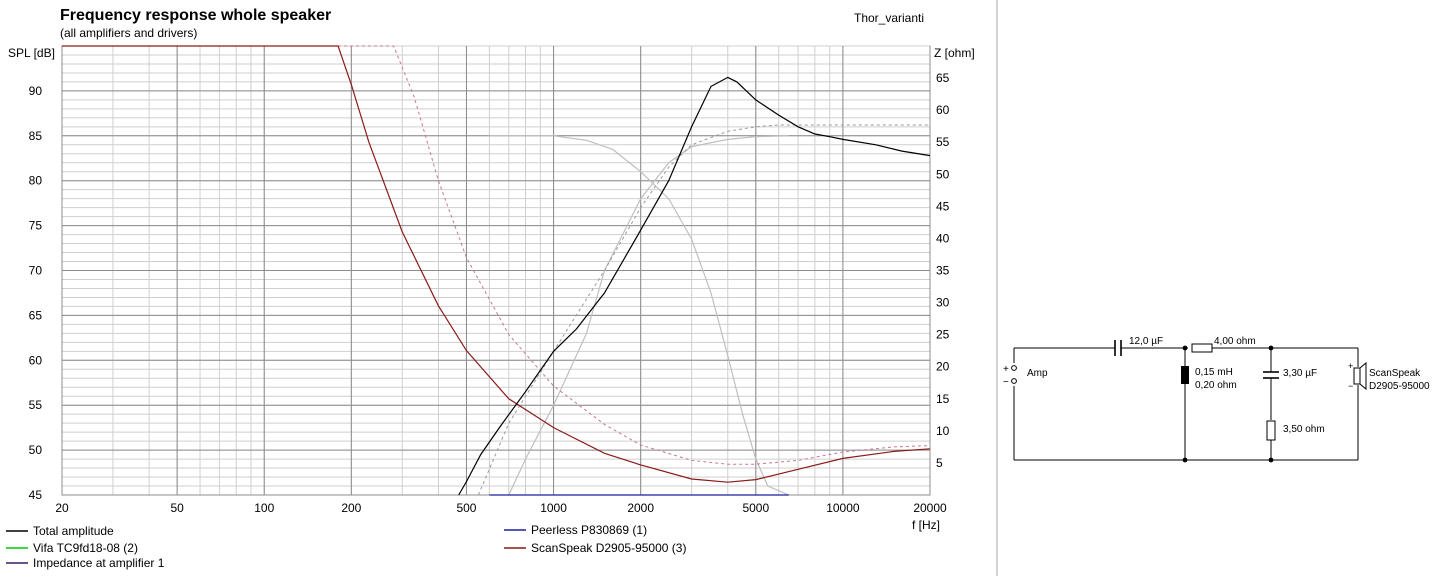 The width and height of the screenshot is (1446, 581). Describe the element at coordinates (1304, 429) in the screenshot. I see `resistor-r2-value: 3,50 ohm` at that location.